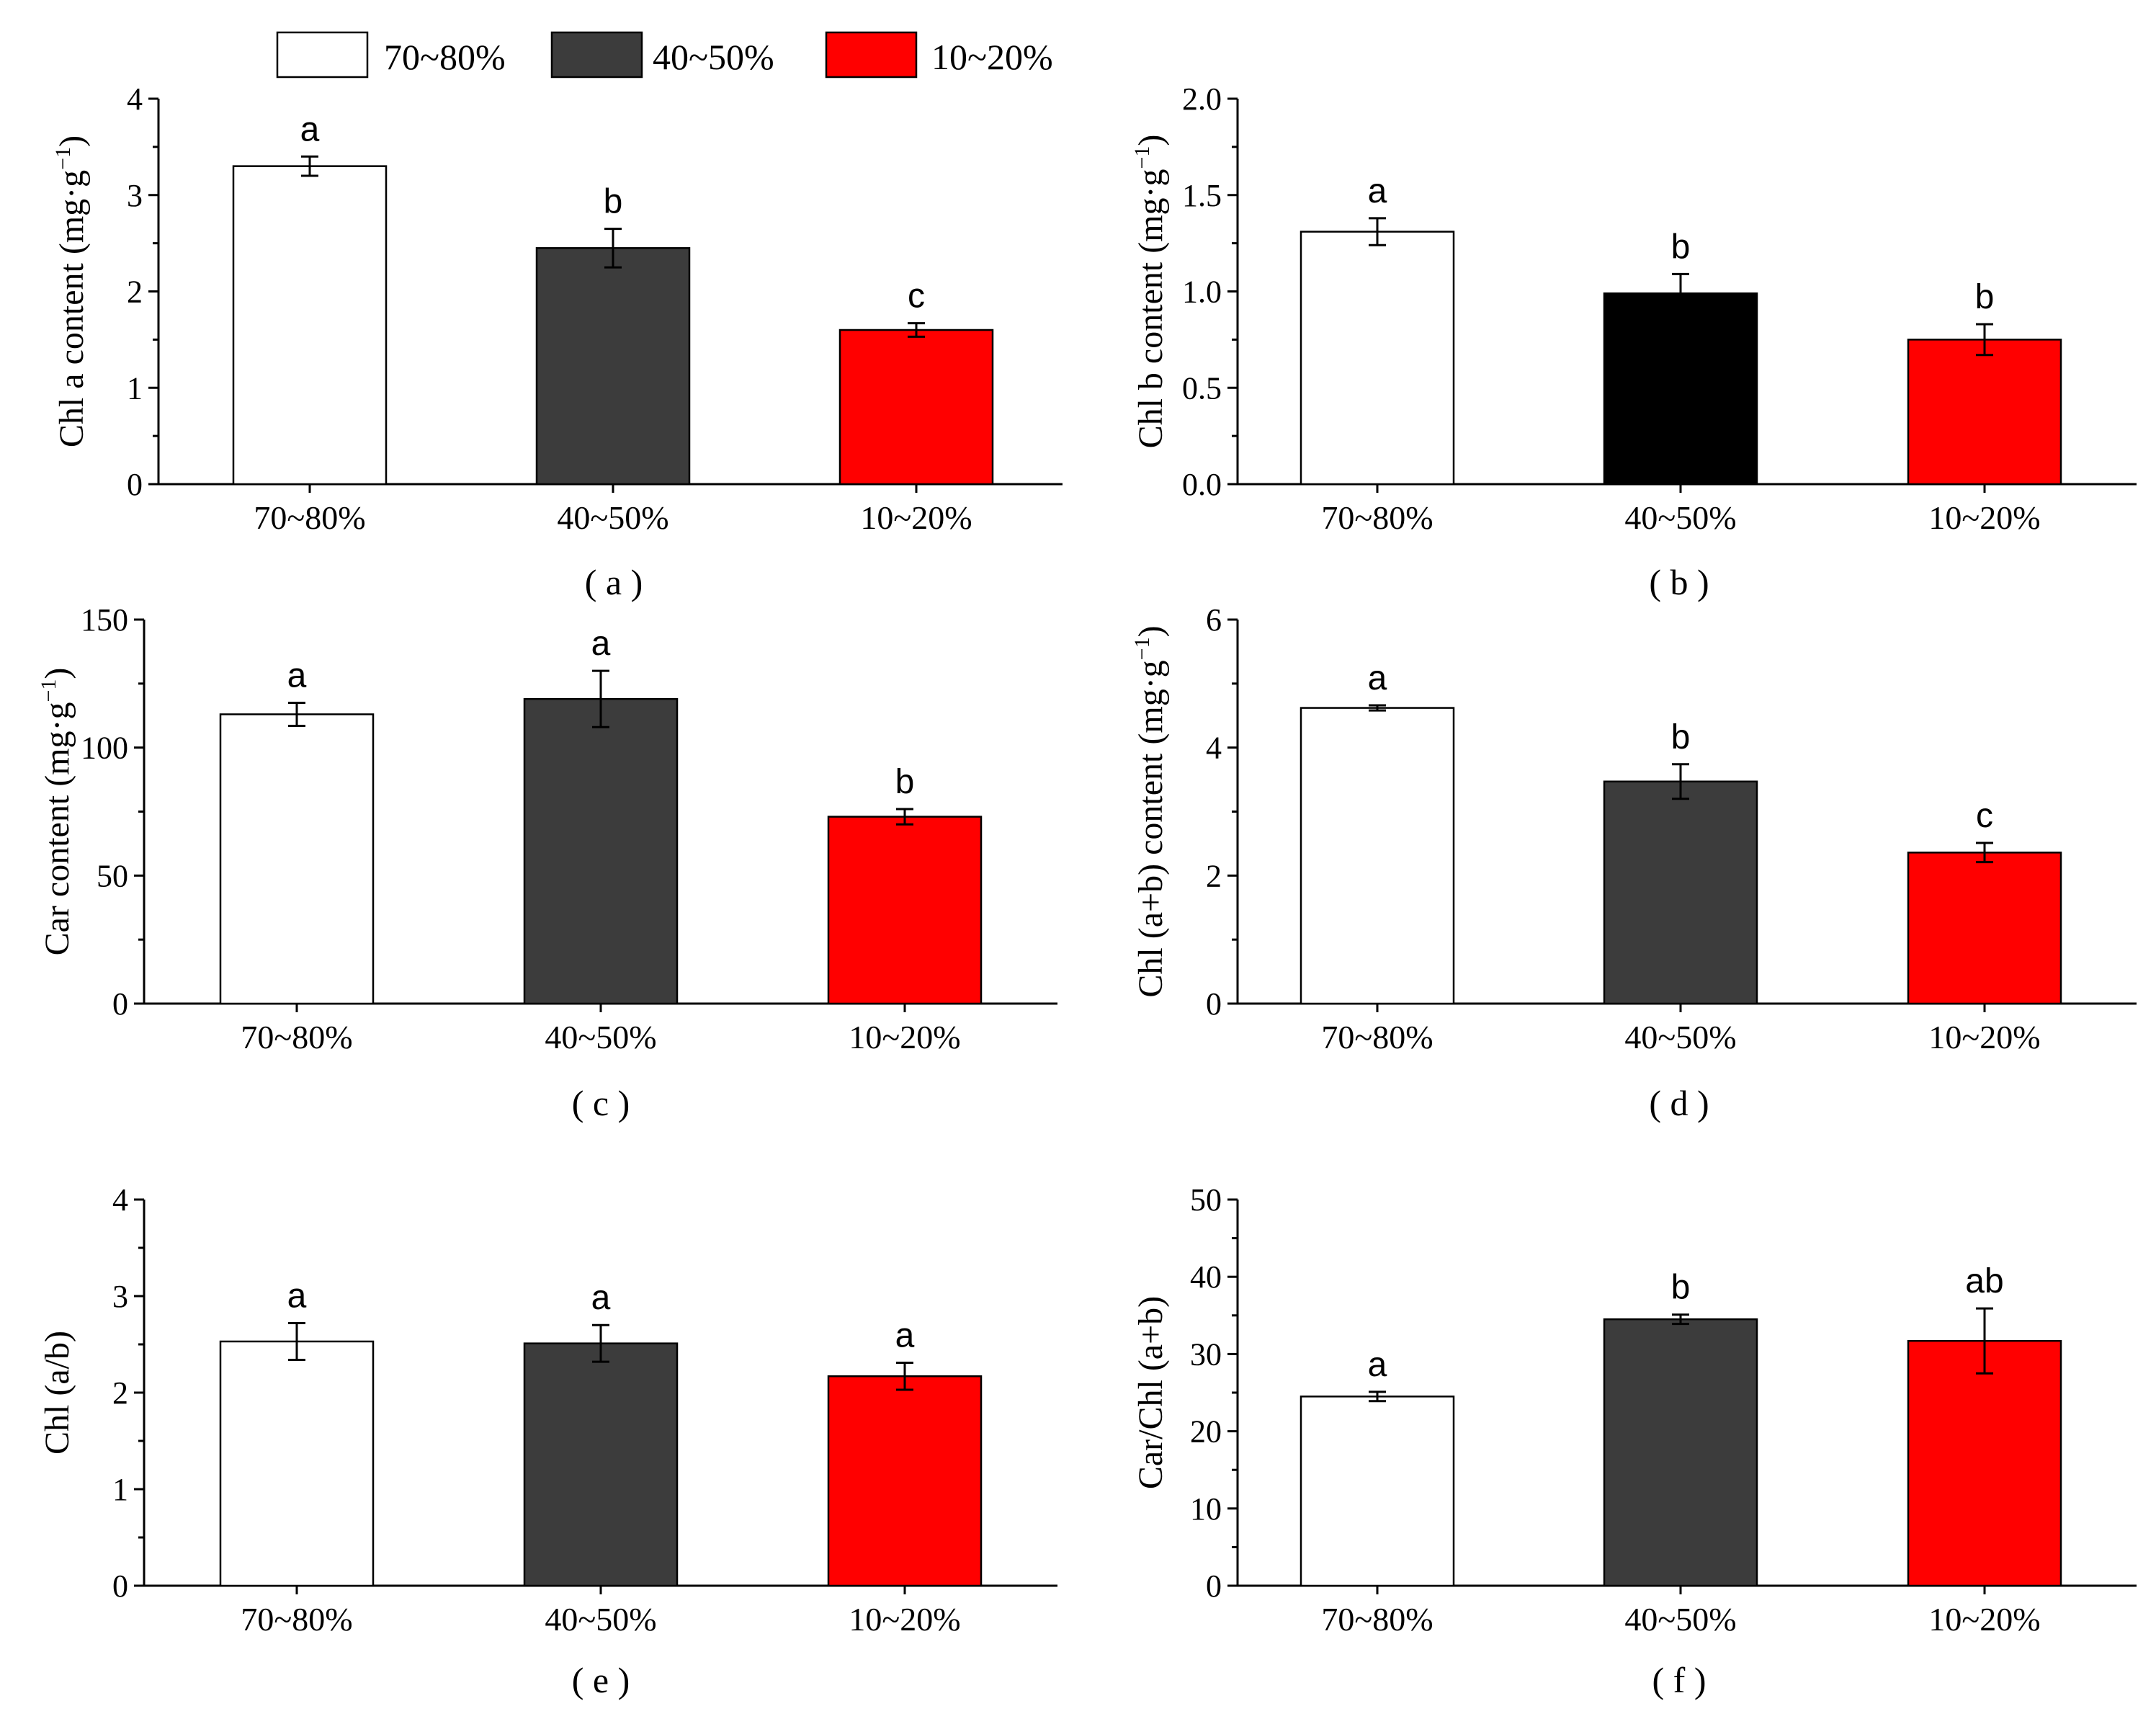 Image resolution: width=2156 pixels, height=1719 pixels. Describe the element at coordinates (1206, 1277) in the screenshot. I see `y-tick-label: 40` at that location.